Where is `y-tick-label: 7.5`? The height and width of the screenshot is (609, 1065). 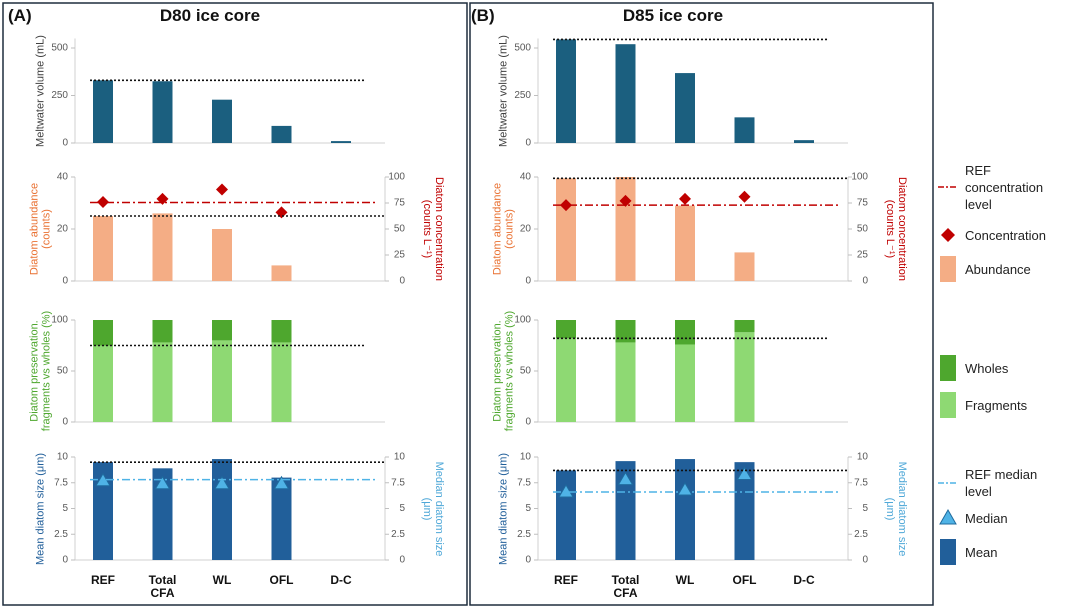 y-tick-label: 7.5 is located at coordinates (524, 482).